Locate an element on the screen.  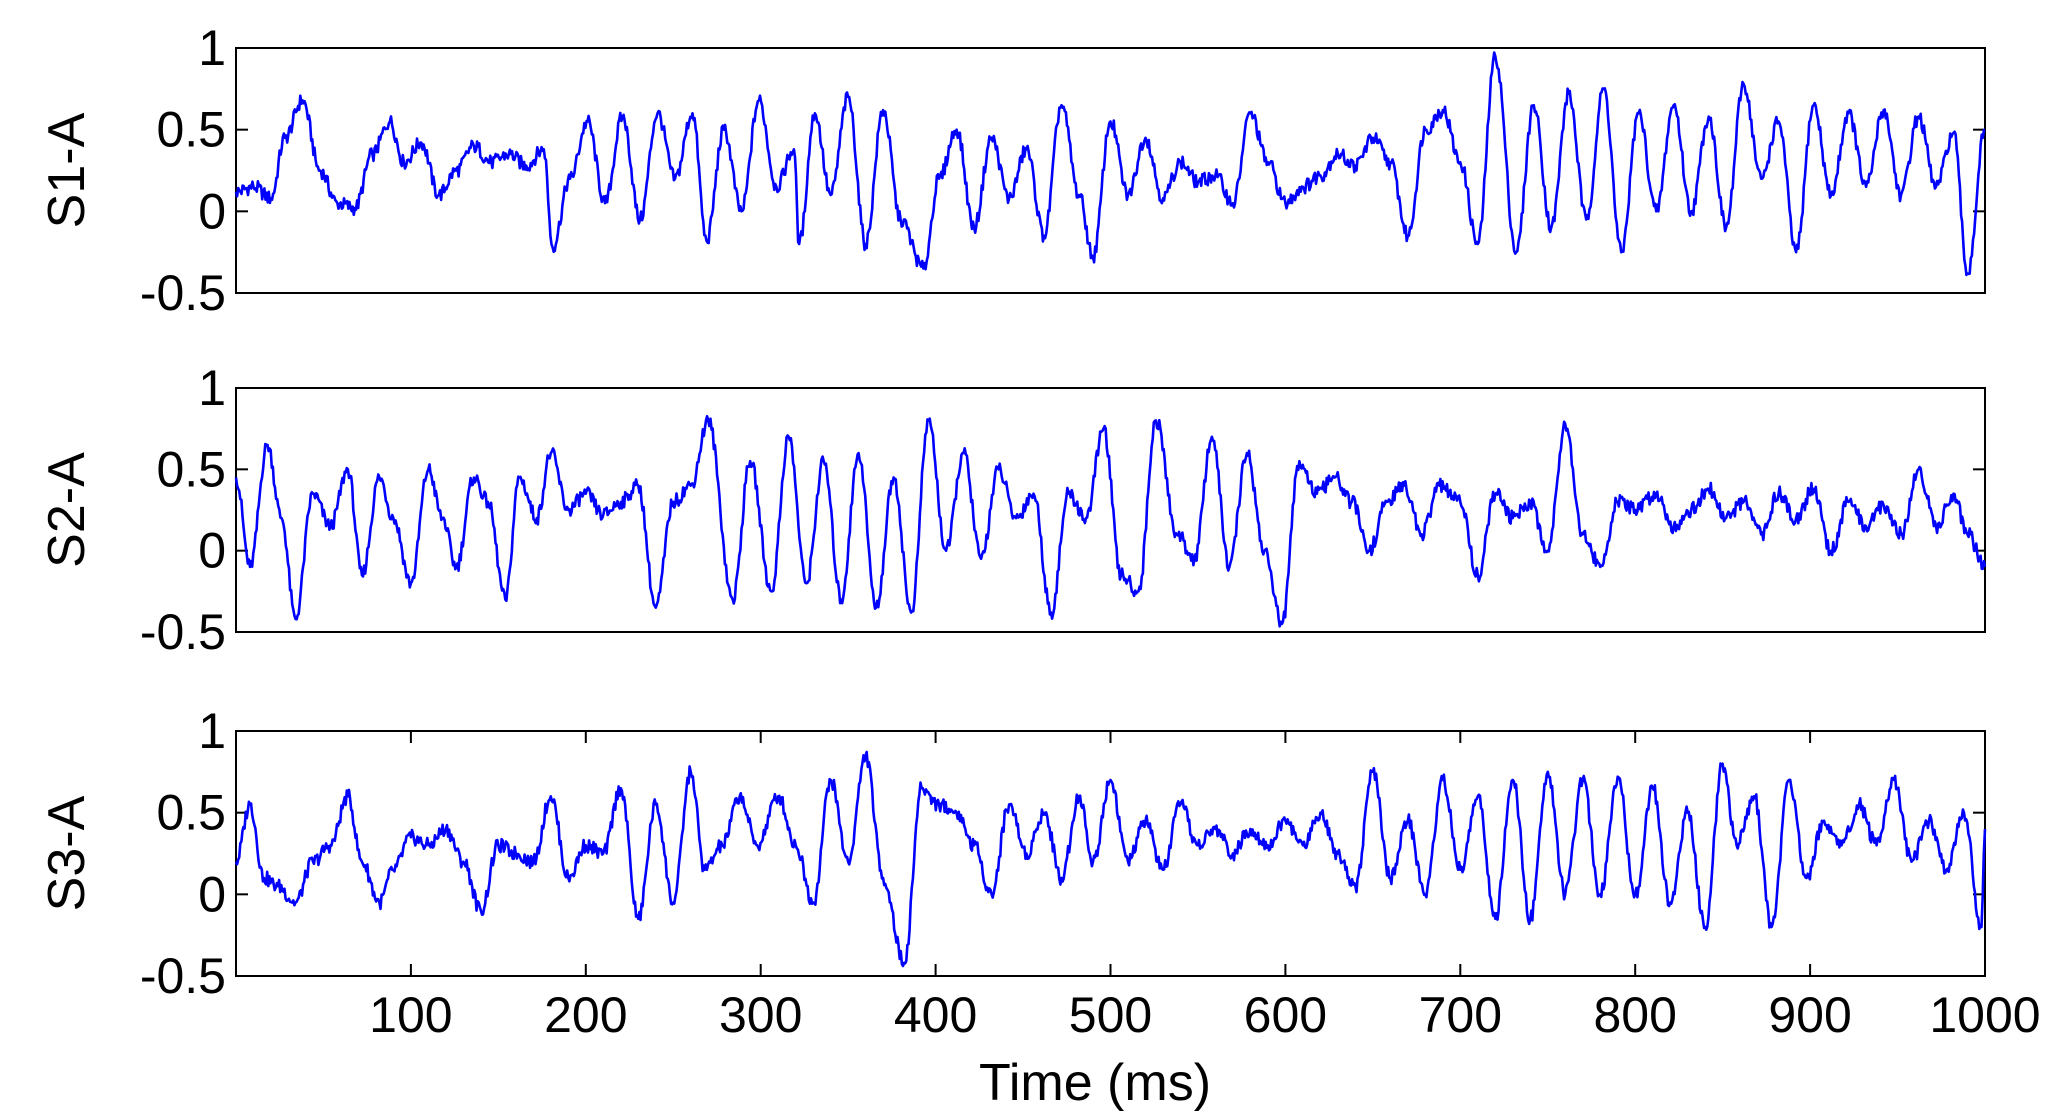
x-tick-label: 700 is located at coordinates (1460, 1015).